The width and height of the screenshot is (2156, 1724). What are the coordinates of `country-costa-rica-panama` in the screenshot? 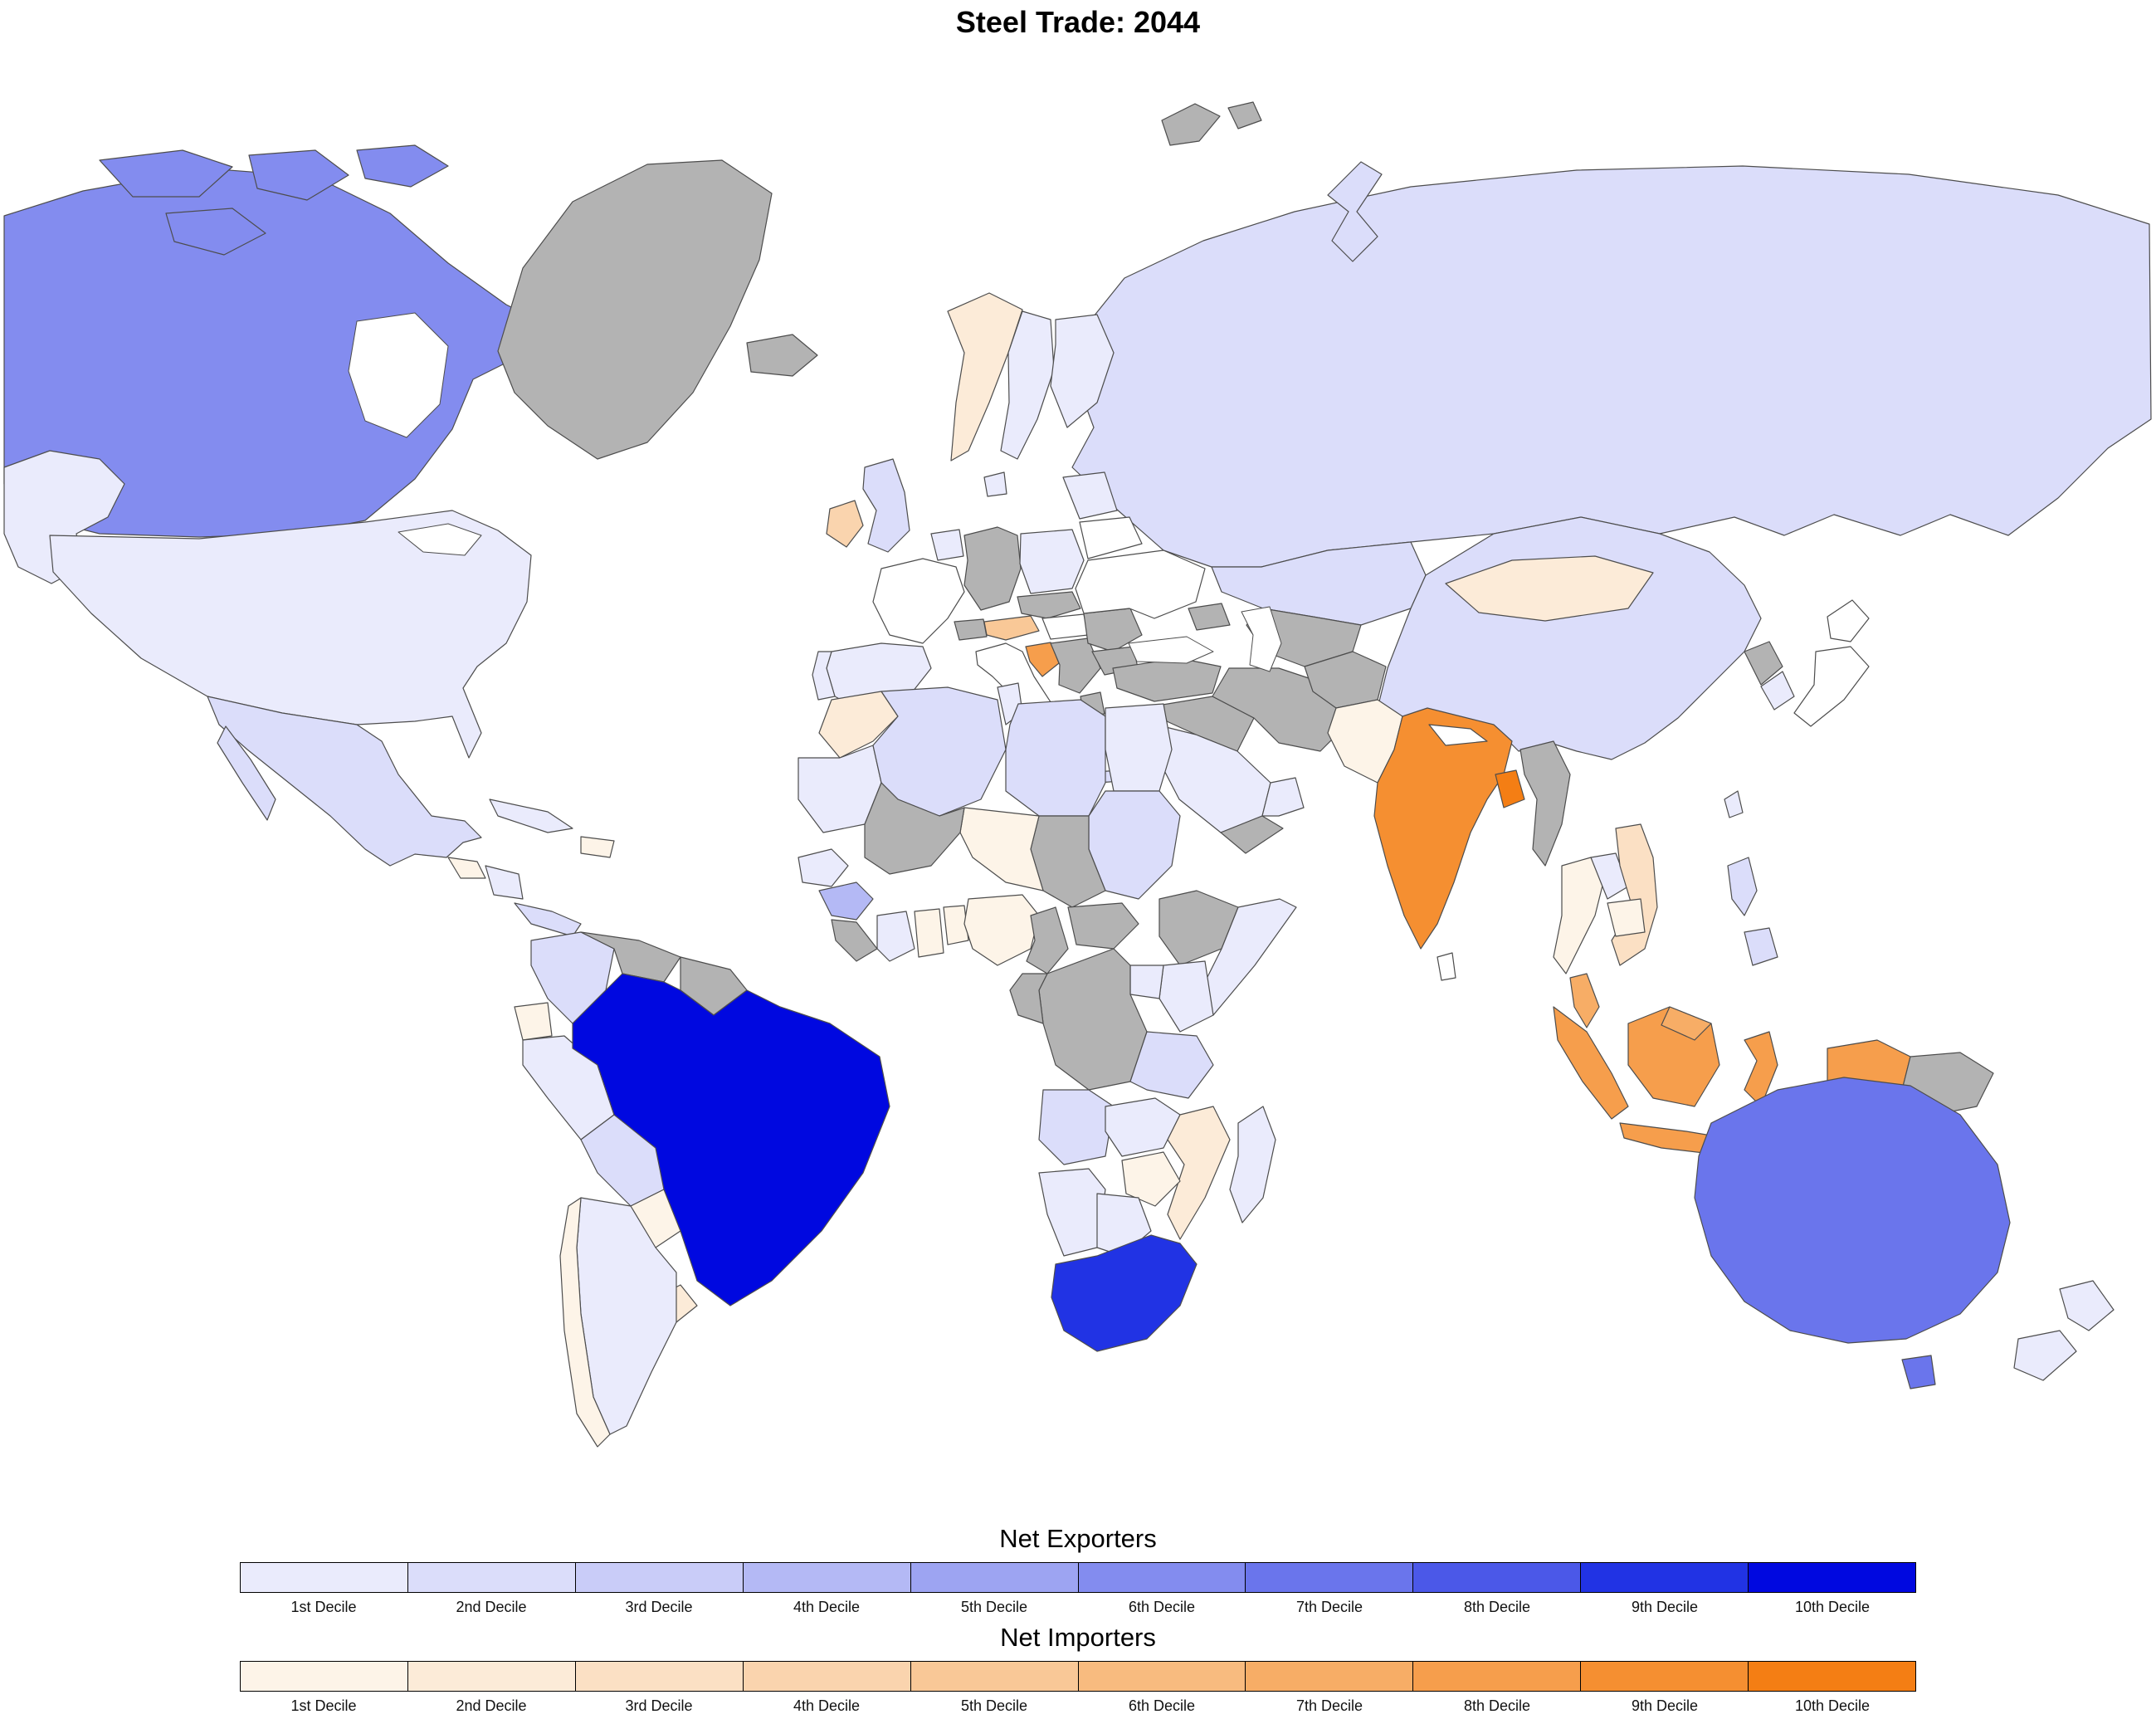 It's located at (548, 919).